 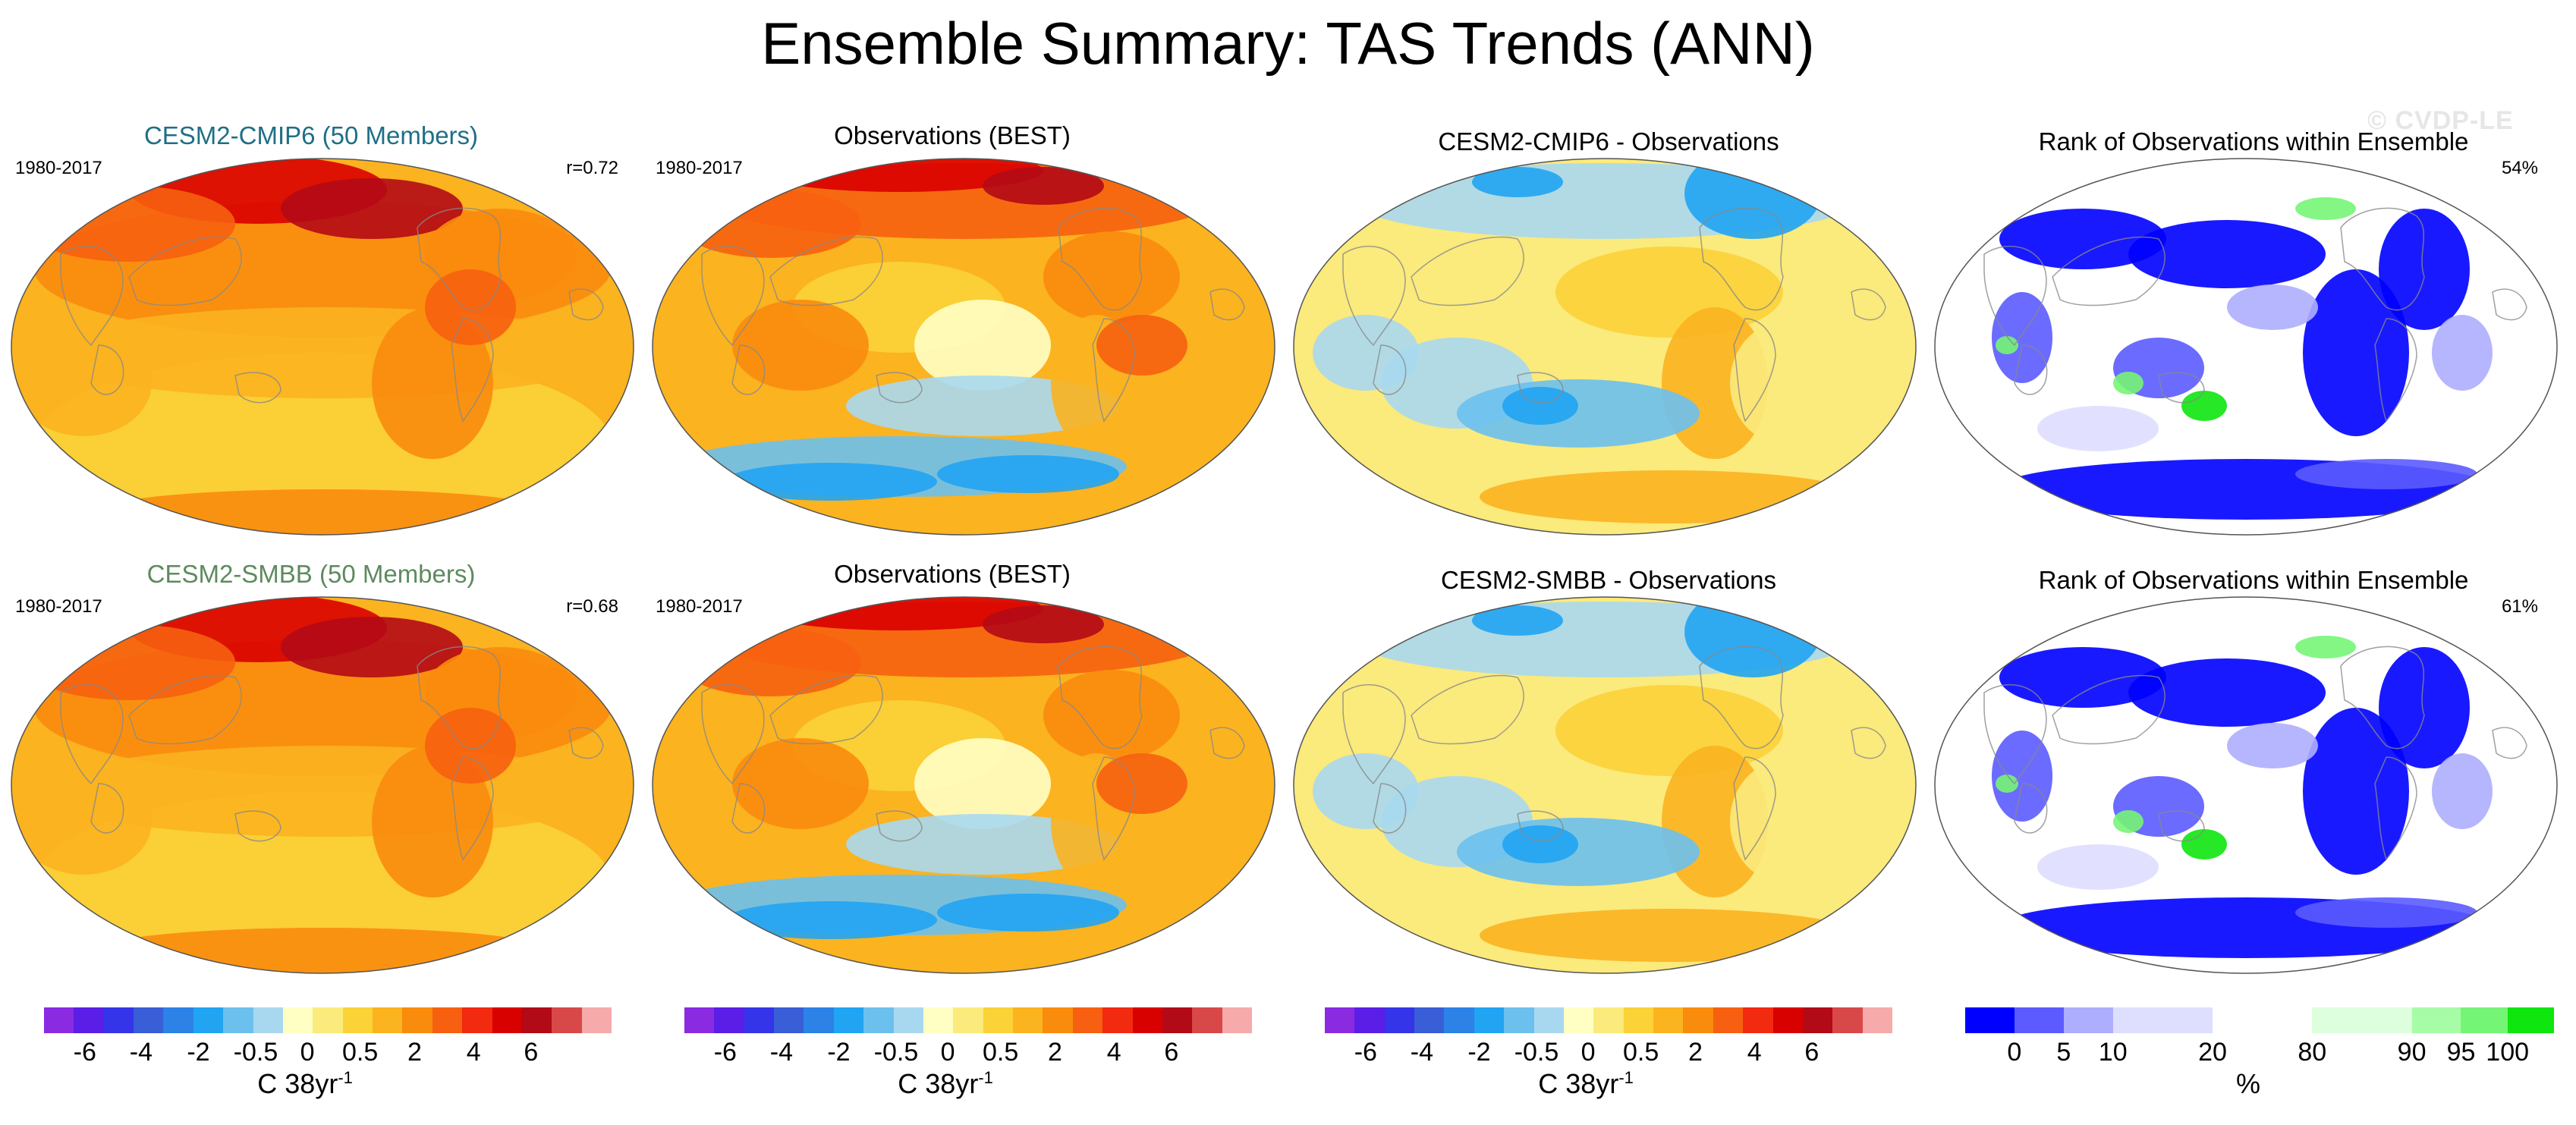 What do you see at coordinates (2440, 121) in the screenshot?
I see `watermark: © CVDP-LE` at bounding box center [2440, 121].